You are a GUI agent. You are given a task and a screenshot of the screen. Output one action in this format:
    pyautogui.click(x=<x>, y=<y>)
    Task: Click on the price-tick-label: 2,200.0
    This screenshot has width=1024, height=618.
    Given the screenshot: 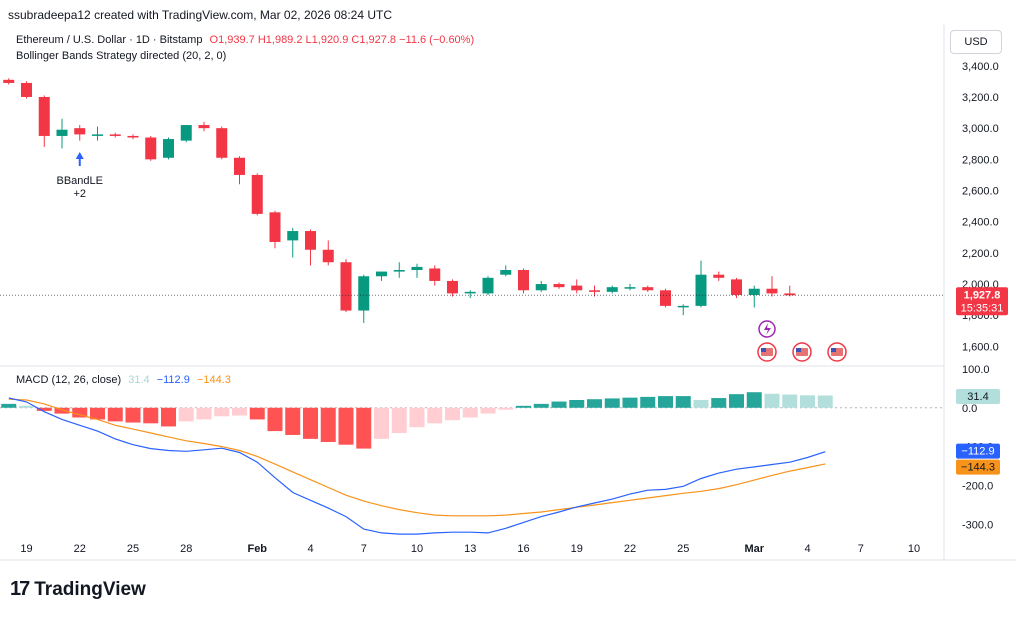 What is the action you would take?
    pyautogui.click(x=980, y=254)
    